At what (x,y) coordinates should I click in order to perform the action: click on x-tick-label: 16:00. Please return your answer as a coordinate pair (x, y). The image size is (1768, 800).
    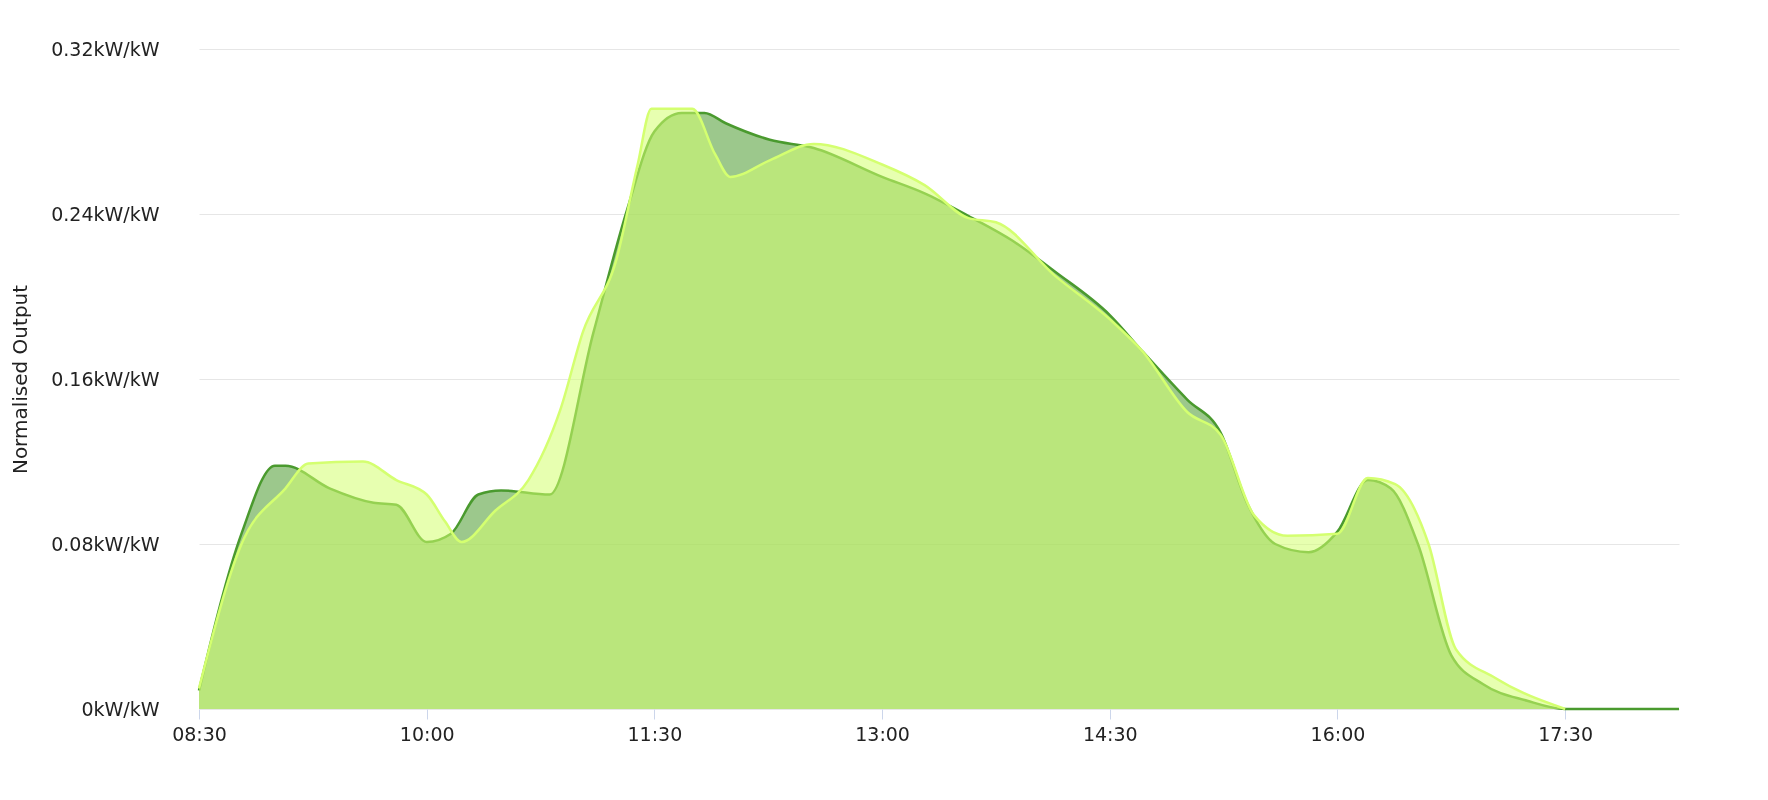
    Looking at the image, I should click on (1338, 733).